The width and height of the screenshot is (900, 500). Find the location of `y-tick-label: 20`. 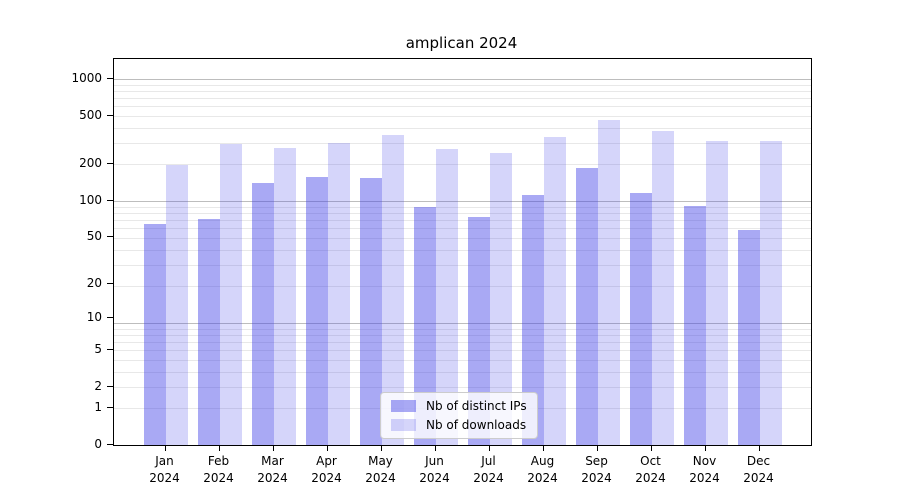

y-tick-label: 20 is located at coordinates (94, 282).